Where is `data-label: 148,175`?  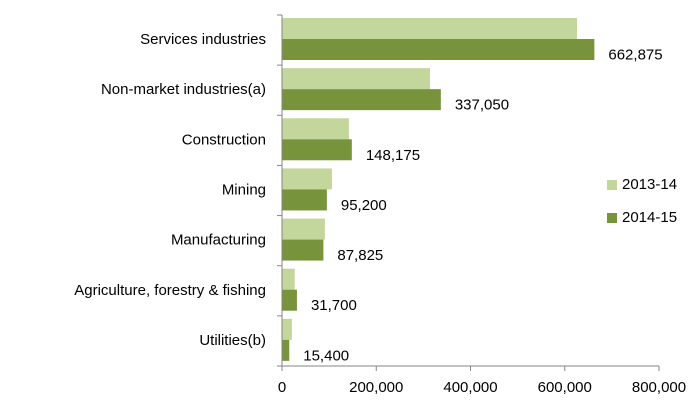 data-label: 148,175 is located at coordinates (393, 155).